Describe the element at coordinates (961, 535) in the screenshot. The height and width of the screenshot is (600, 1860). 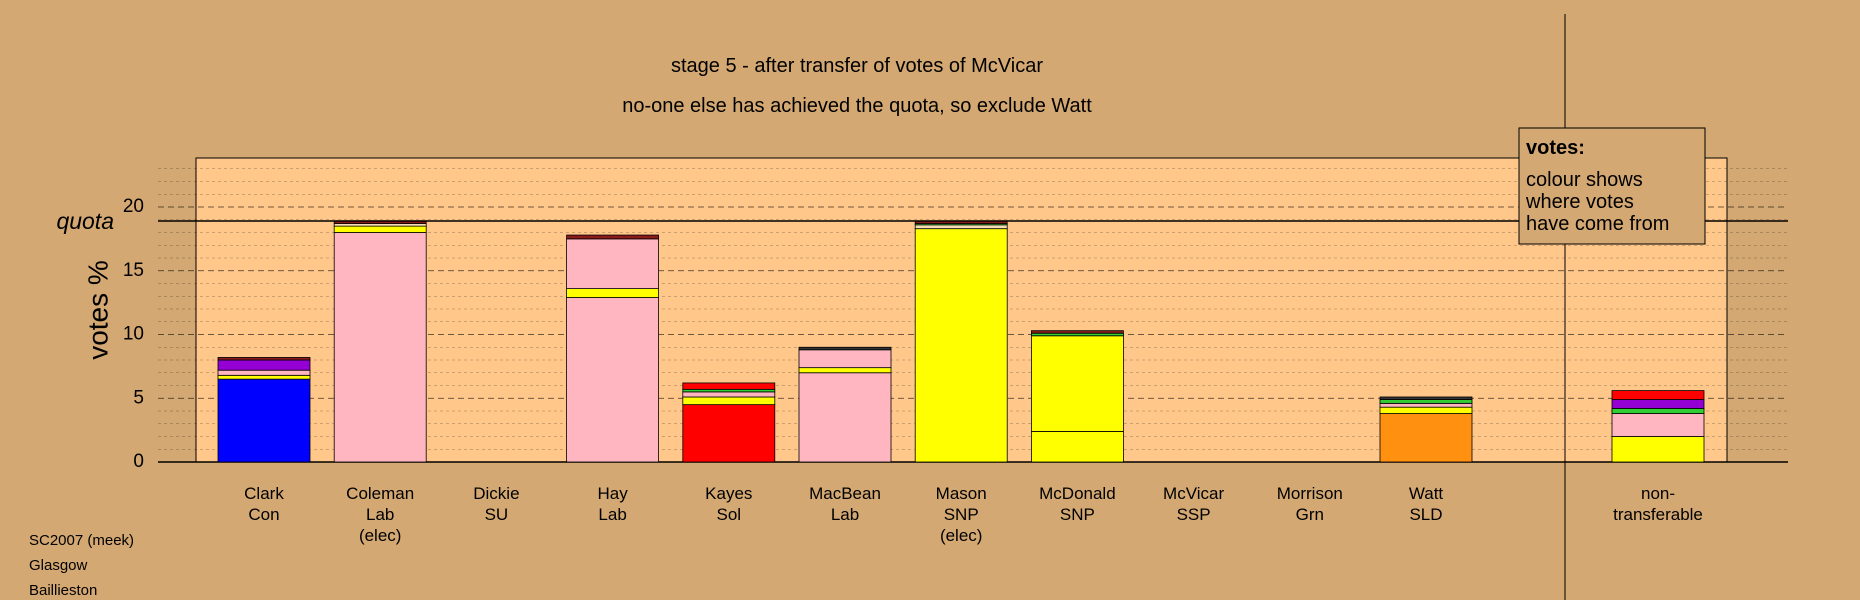
I see `candidate-label-mason-snp-line3: (elec)` at that location.